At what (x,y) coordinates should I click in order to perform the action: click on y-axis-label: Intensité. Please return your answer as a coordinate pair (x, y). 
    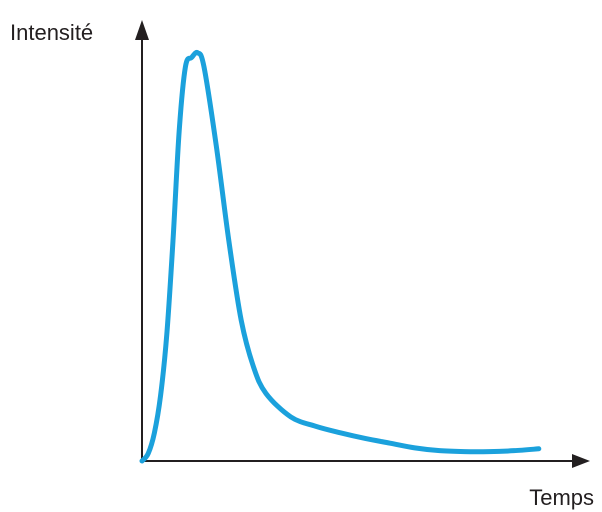
    Looking at the image, I should click on (51, 32).